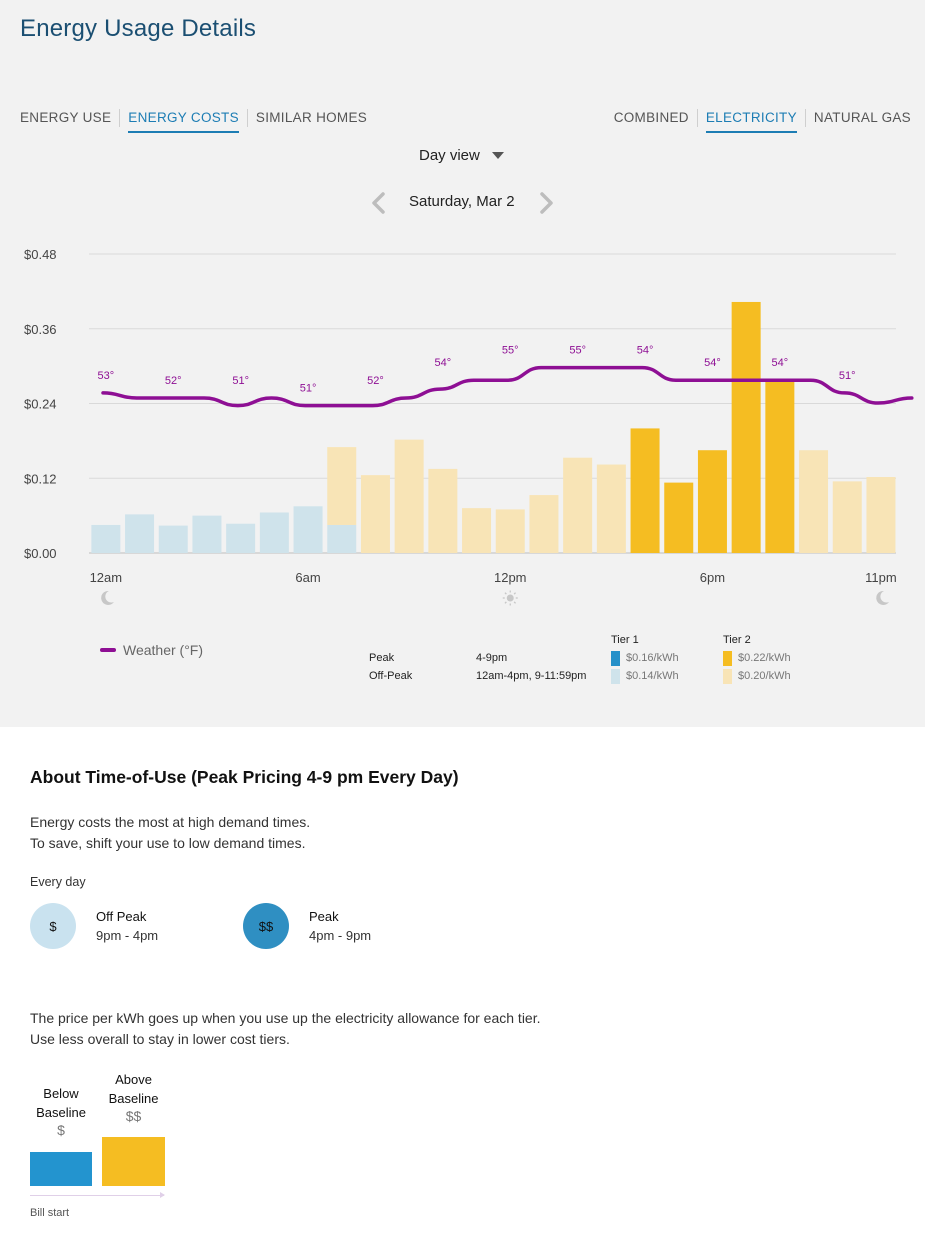 The height and width of the screenshot is (1239, 925). Describe the element at coordinates (133, 1079) in the screenshot. I see `above-baseline-label-line: Above` at that location.